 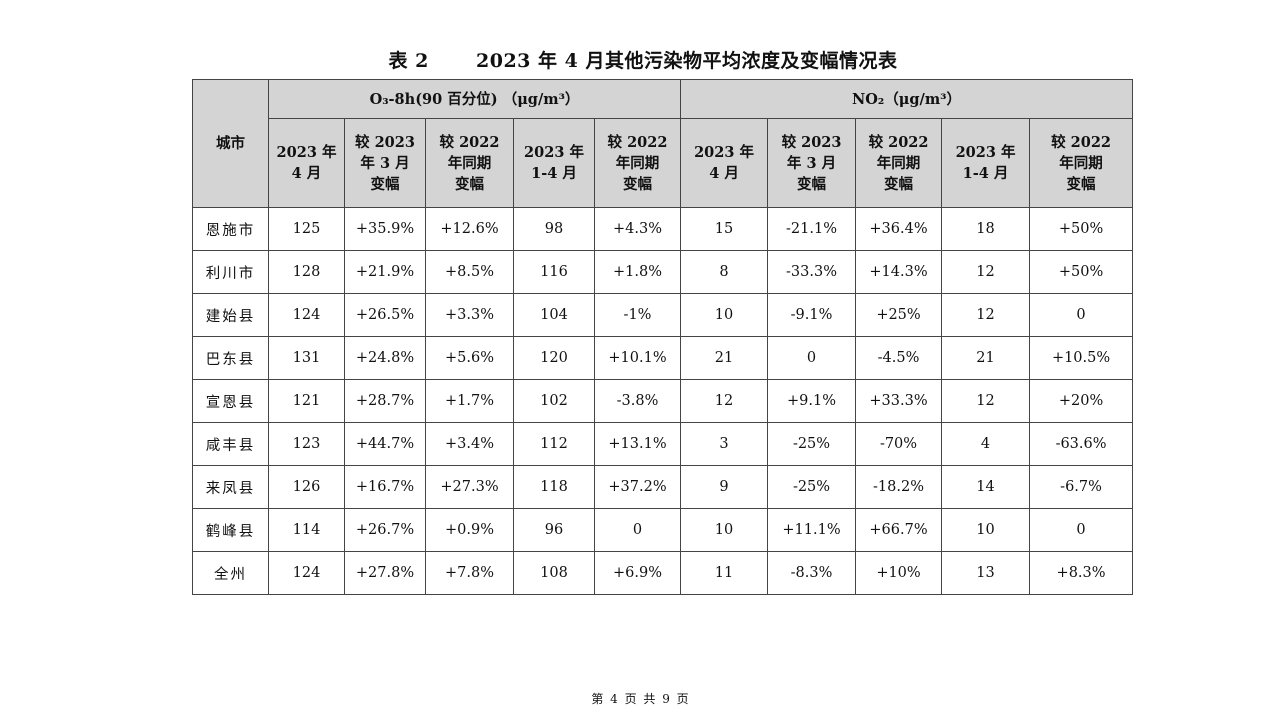 I want to click on o3-col-header: 较 2023 年 3 月变幅, so click(x=385, y=163).